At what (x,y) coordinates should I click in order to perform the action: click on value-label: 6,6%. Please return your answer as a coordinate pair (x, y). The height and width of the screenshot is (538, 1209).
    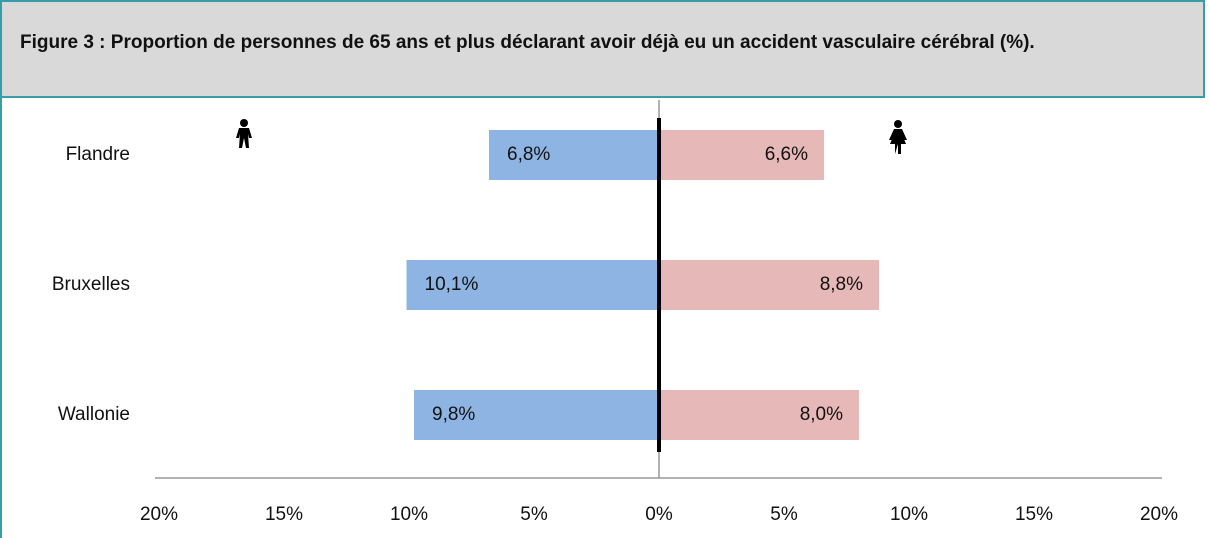
    Looking at the image, I should click on (786, 154).